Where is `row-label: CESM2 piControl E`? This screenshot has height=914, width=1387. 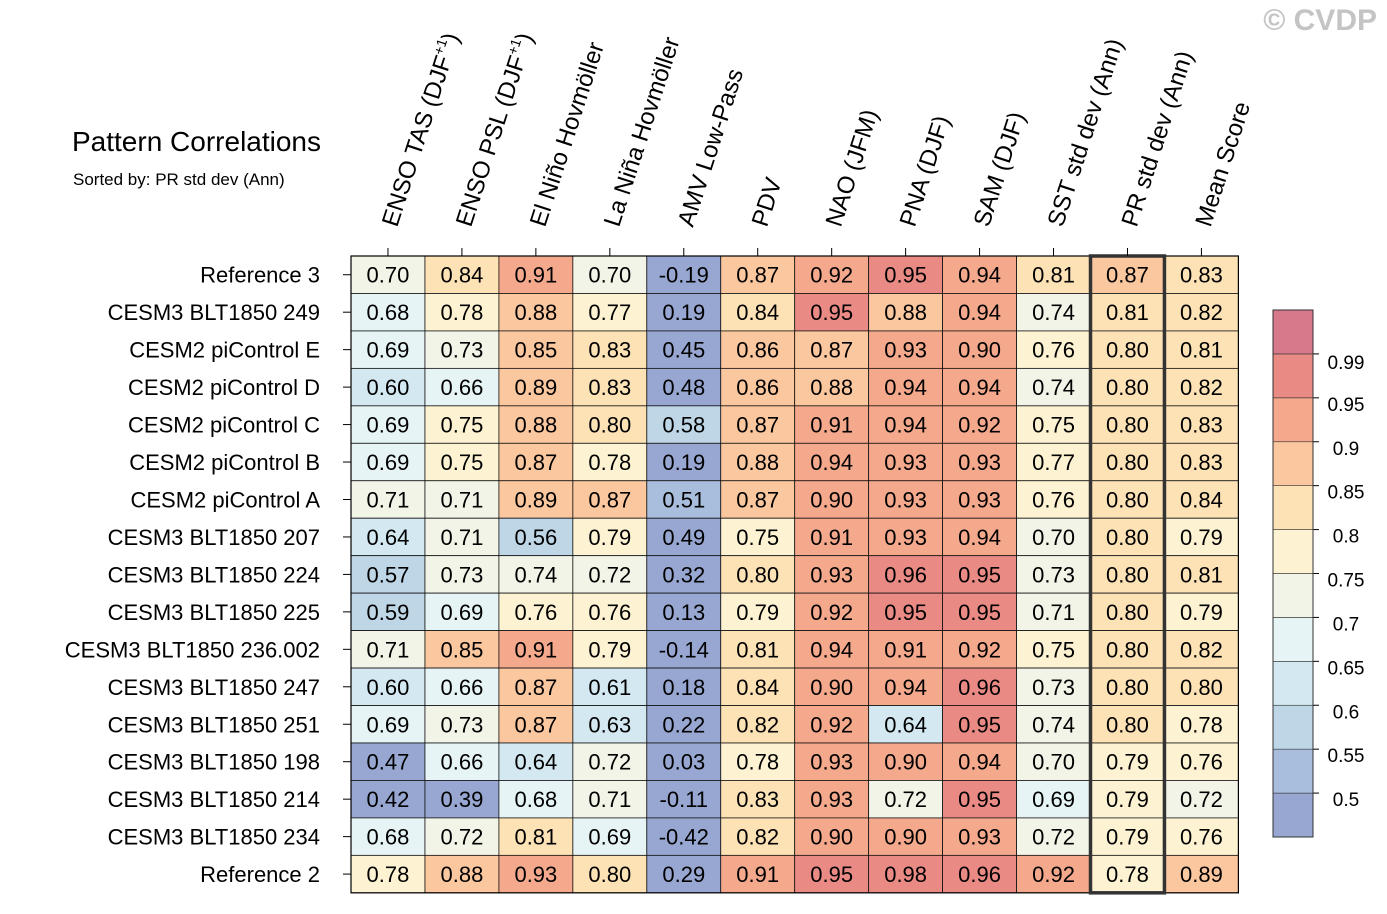 row-label: CESM2 piControl E is located at coordinates (224, 350).